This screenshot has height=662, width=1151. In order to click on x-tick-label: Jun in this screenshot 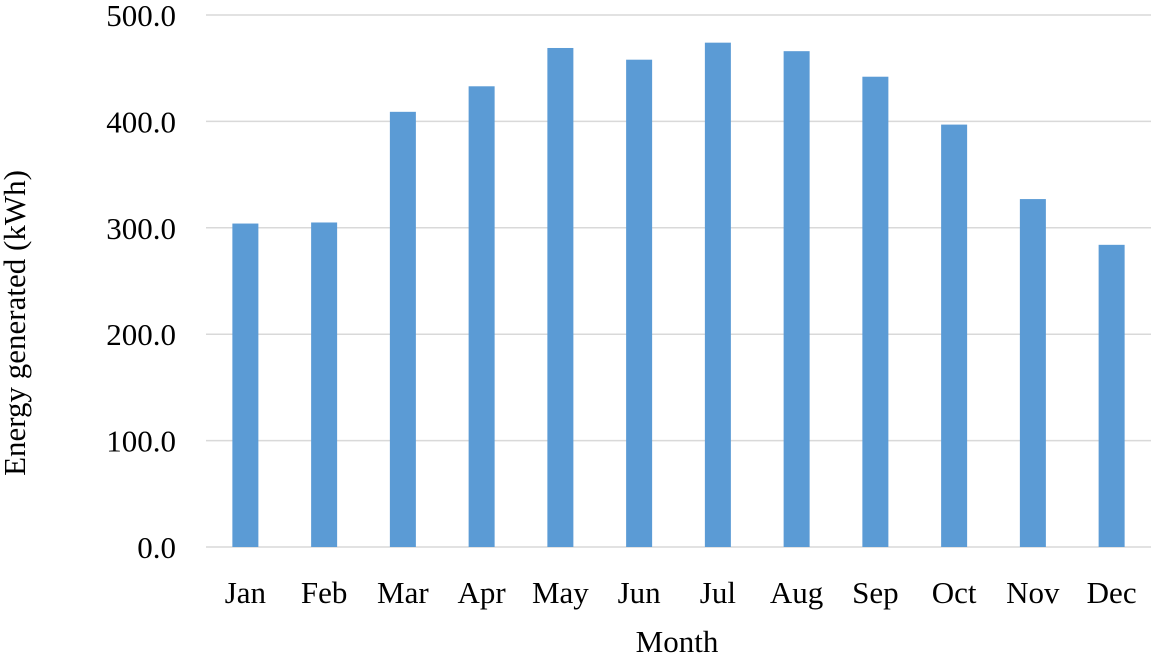, I will do `click(640, 592)`.